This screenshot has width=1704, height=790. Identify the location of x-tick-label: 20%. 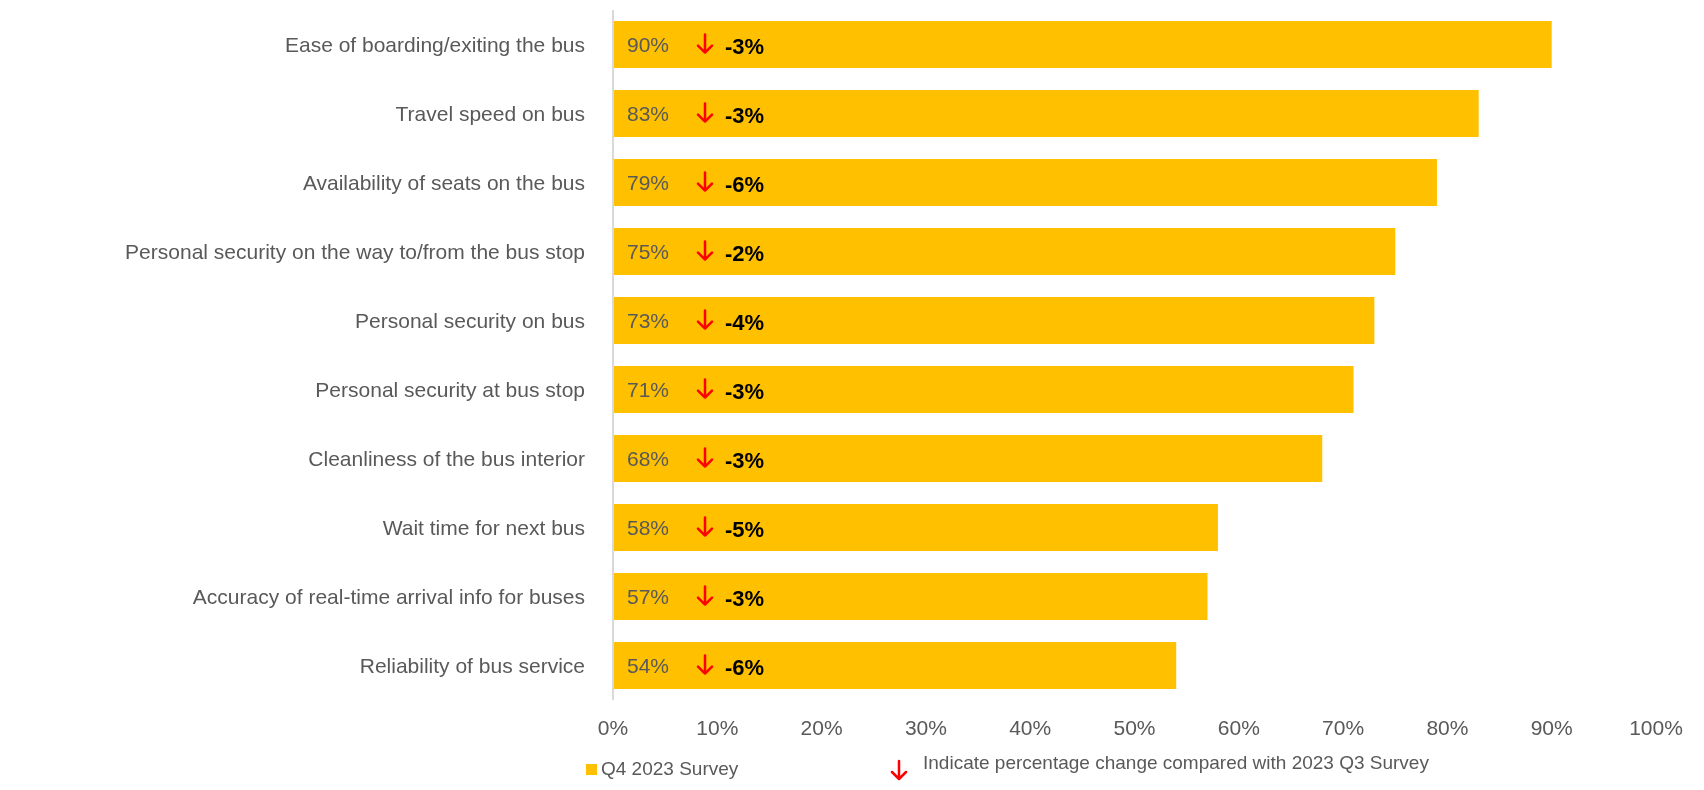
(821, 727).